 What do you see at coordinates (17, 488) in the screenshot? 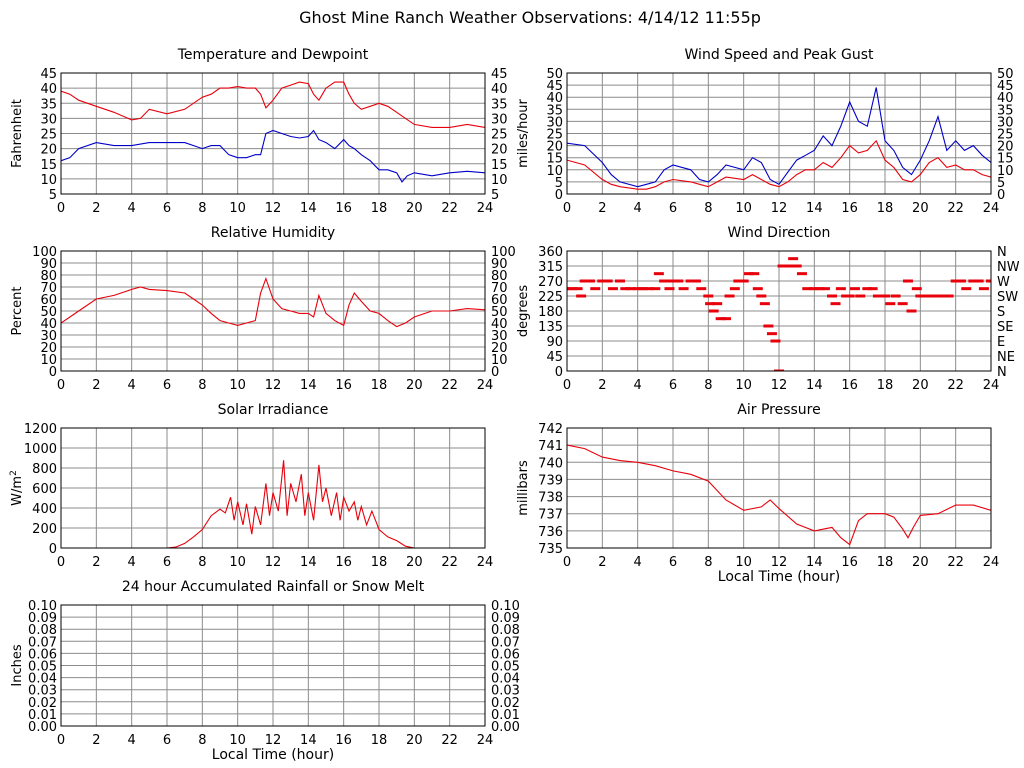
I see `y-axis-label: W/m2` at bounding box center [17, 488].